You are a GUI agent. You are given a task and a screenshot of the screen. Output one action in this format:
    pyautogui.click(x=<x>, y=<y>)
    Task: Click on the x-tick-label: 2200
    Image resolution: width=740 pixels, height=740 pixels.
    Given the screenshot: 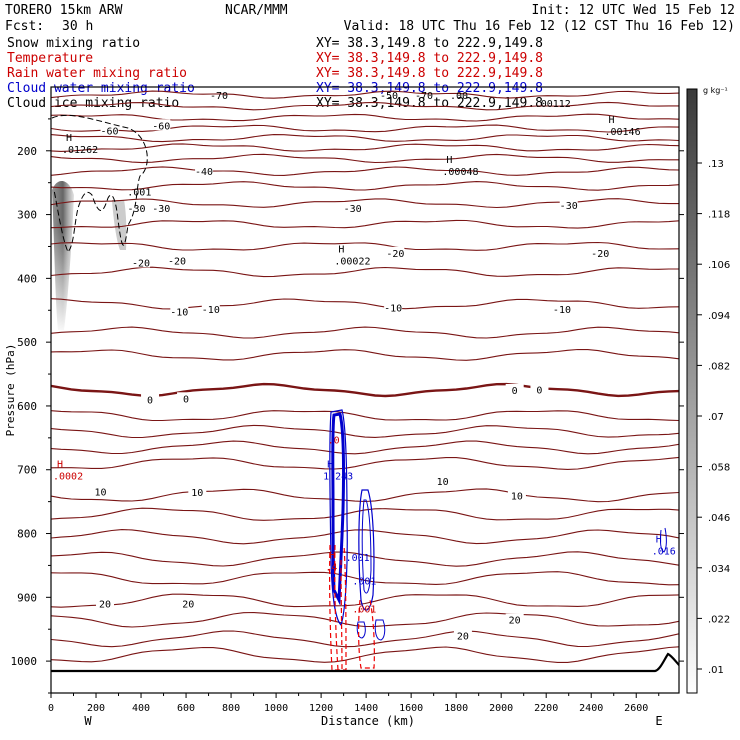 What is the action you would take?
    pyautogui.click(x=546, y=708)
    